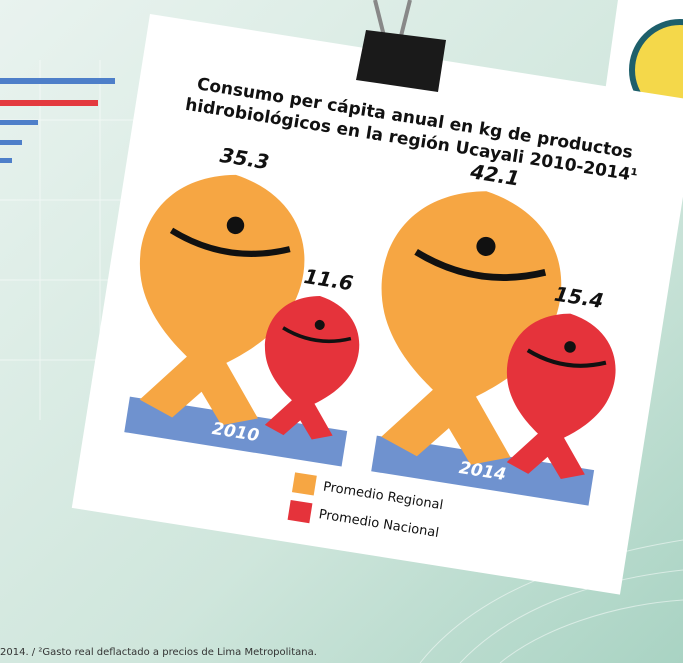  I want to click on binder-clip, so click(401, 46).